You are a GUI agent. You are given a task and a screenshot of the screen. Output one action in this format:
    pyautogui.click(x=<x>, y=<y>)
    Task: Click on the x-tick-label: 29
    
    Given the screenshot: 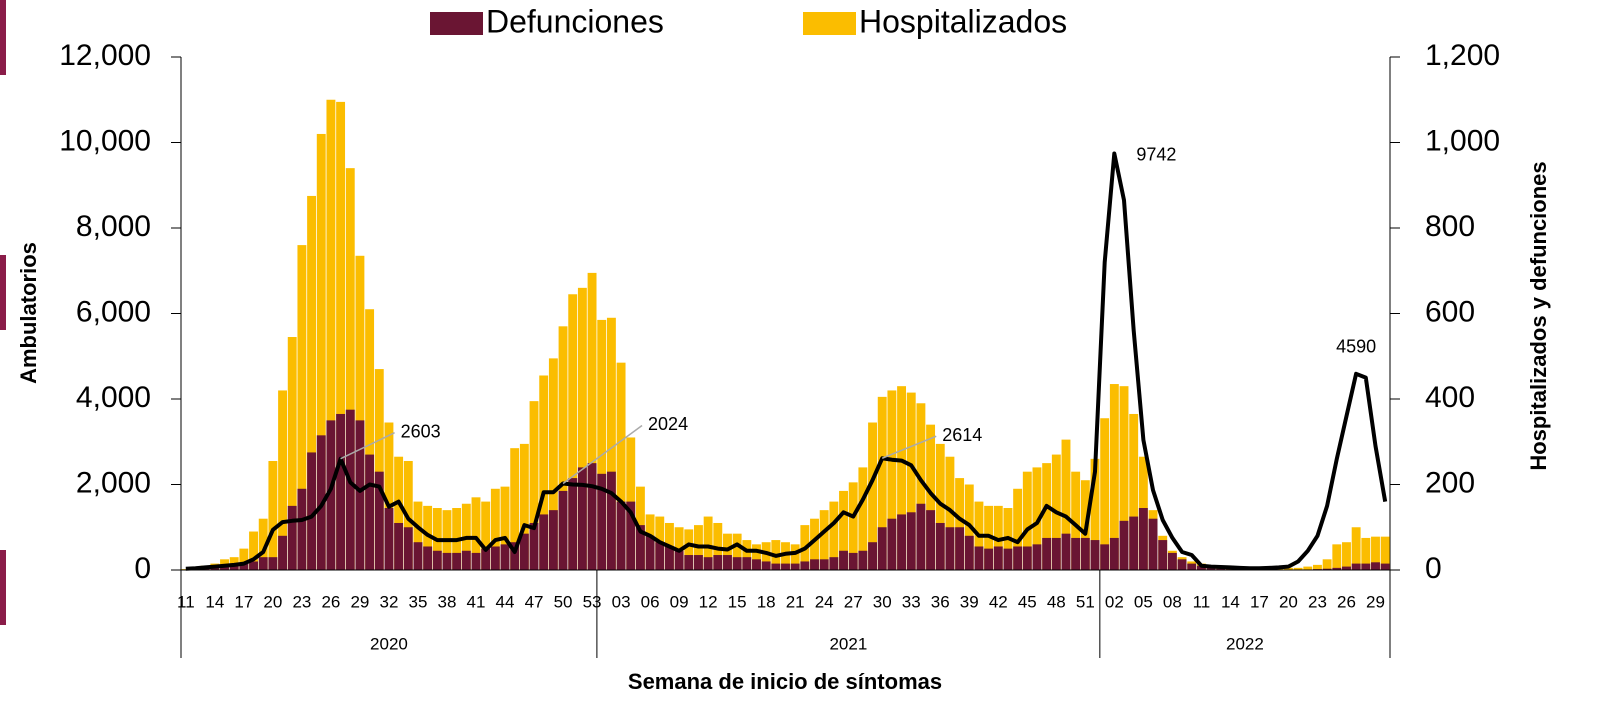 What is the action you would take?
    pyautogui.click(x=1375, y=601)
    